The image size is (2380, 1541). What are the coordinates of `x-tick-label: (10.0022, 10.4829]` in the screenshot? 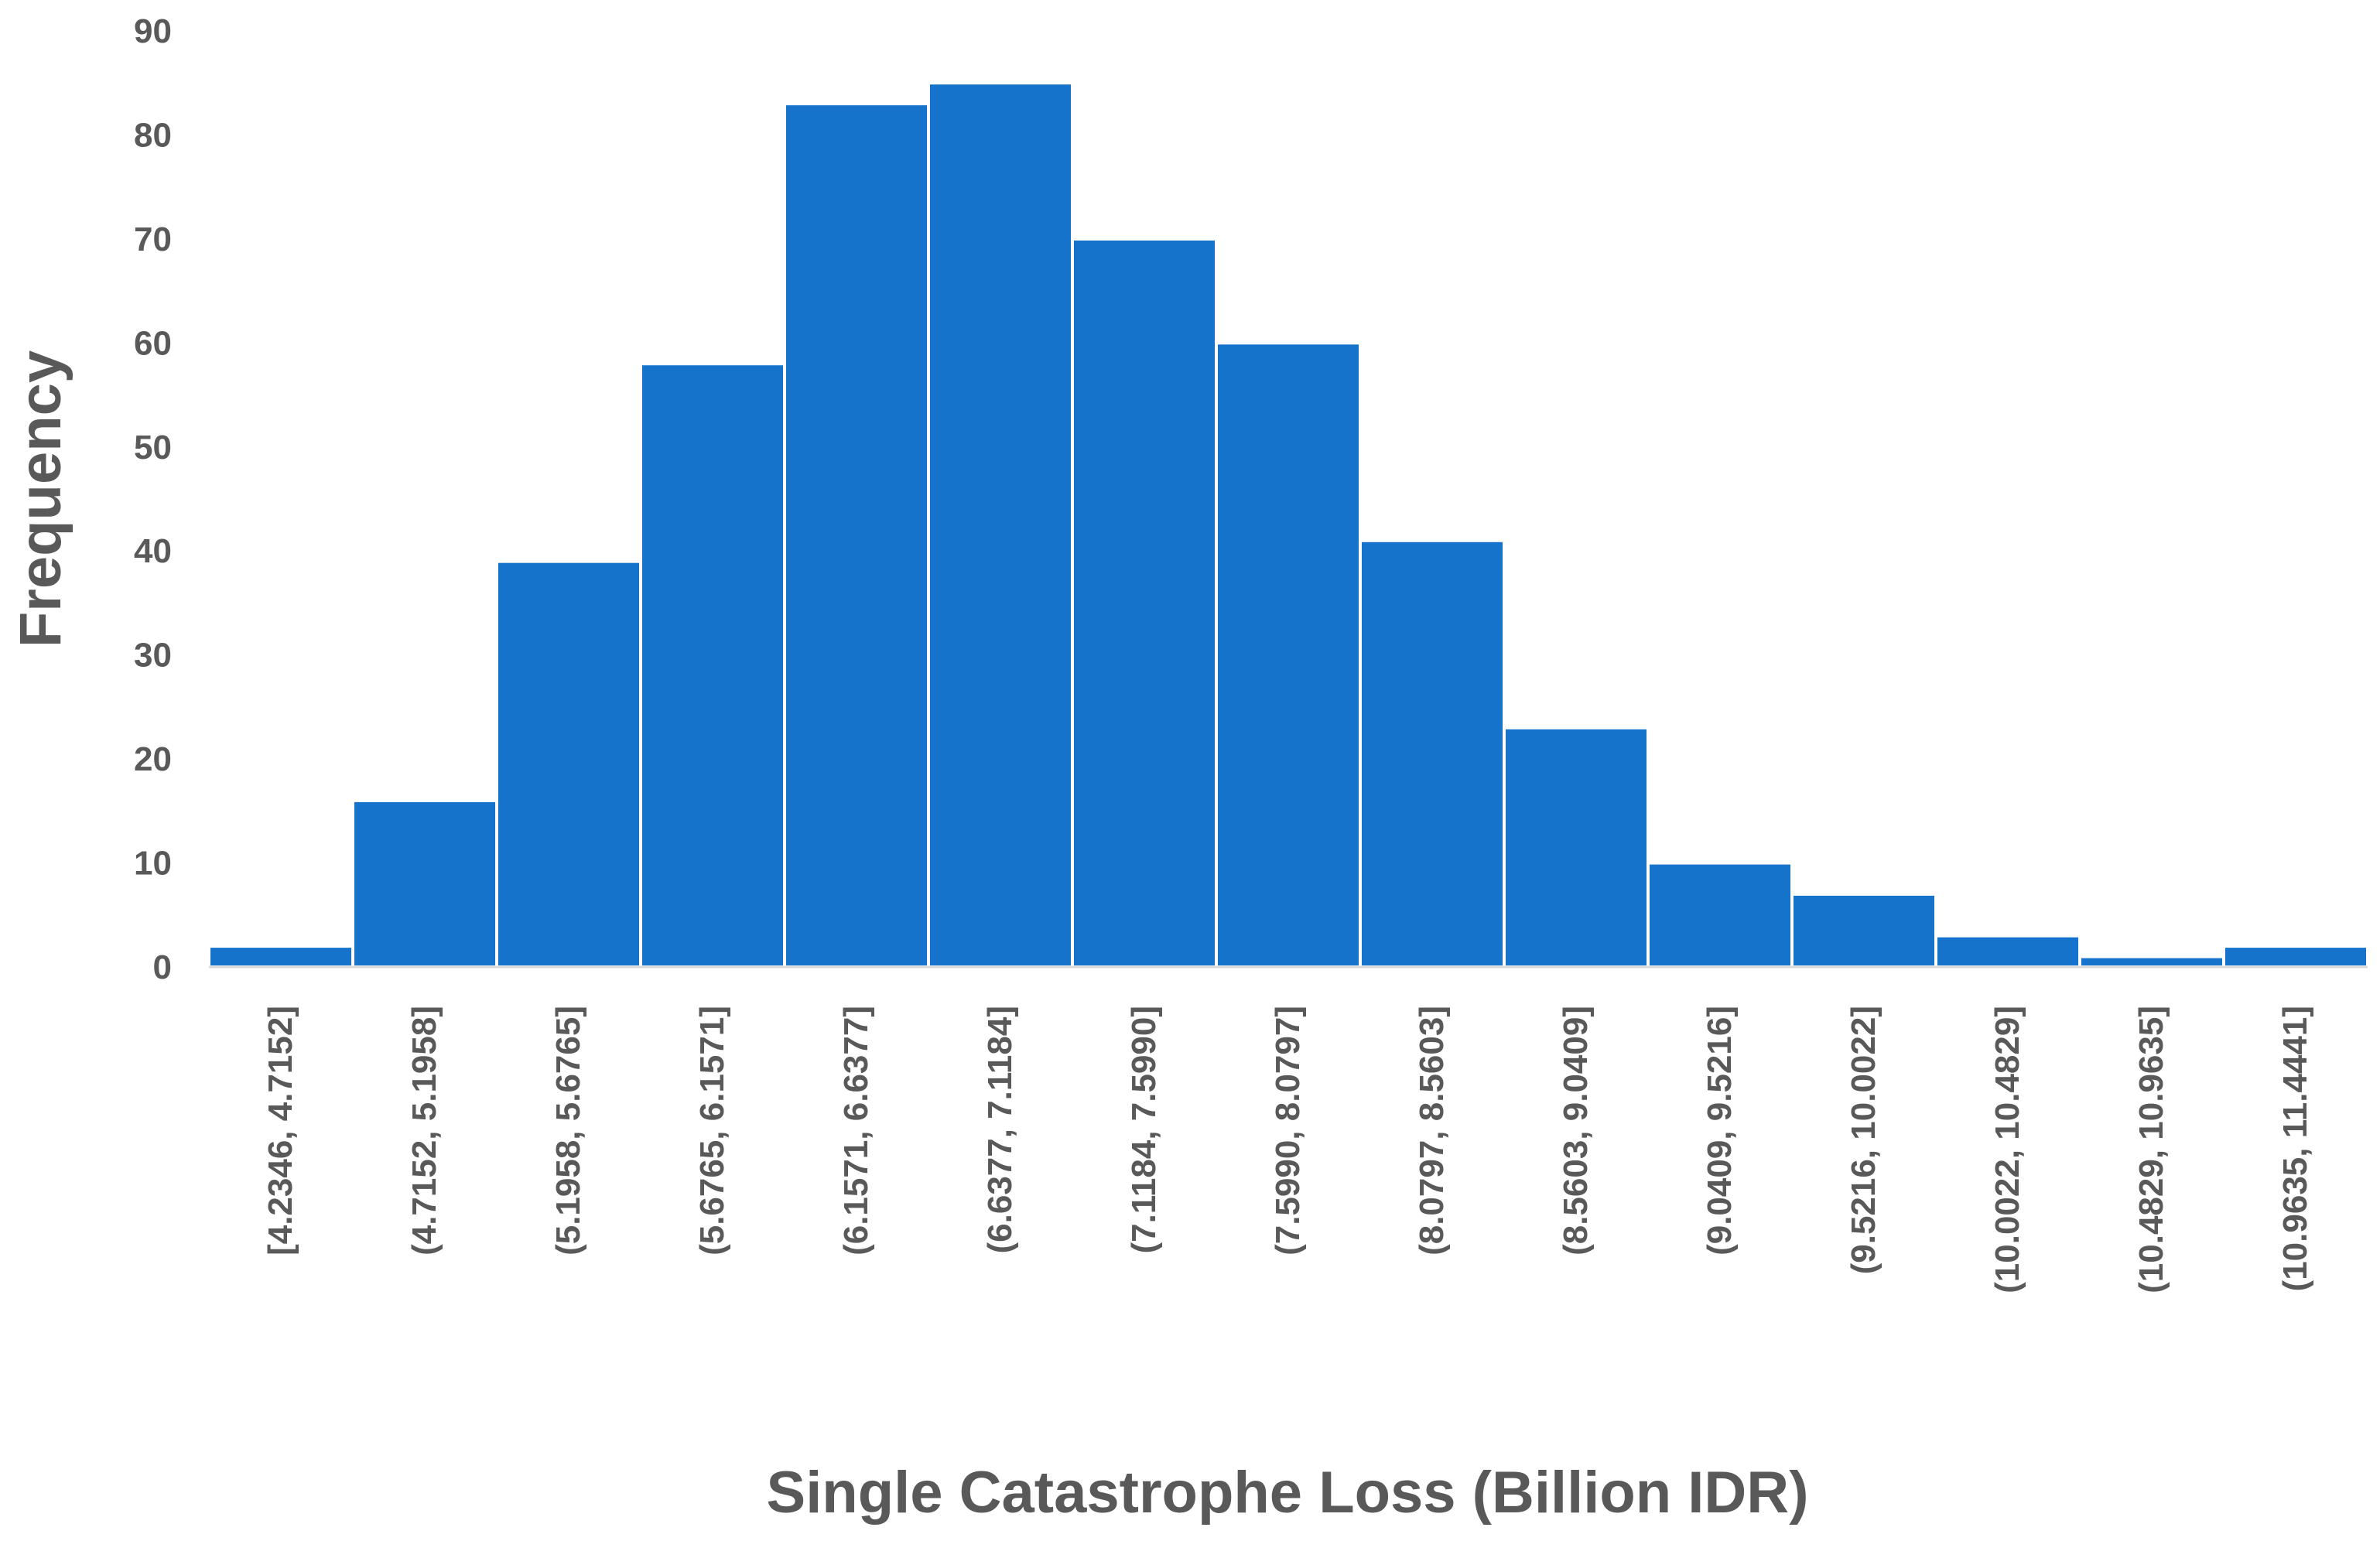 It's located at (2007, 1149).